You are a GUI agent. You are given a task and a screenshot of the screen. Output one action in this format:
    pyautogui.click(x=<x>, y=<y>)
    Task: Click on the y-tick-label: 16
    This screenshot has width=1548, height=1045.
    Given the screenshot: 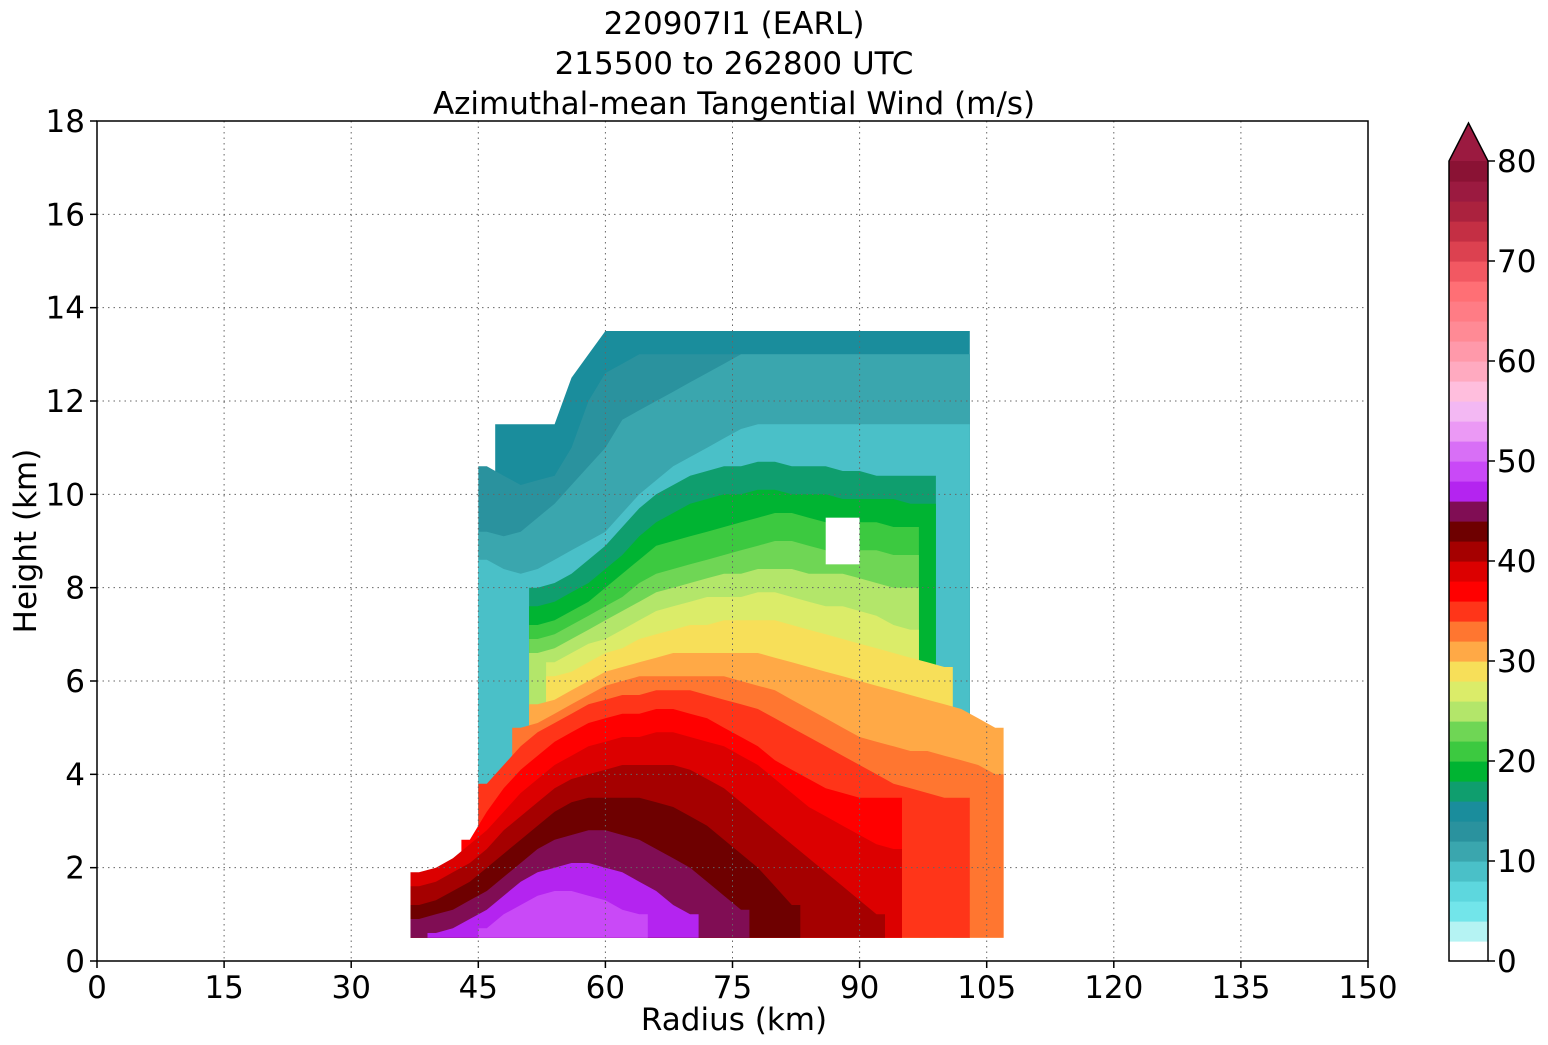 What is the action you would take?
    pyautogui.click(x=65, y=215)
    